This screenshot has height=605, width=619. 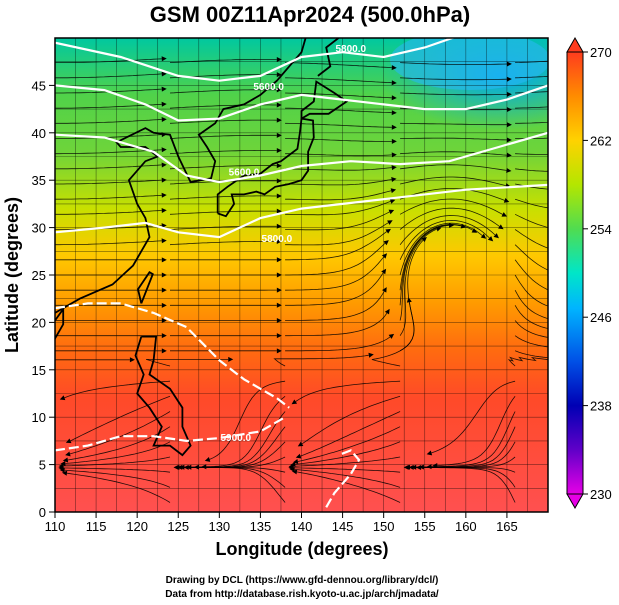 I want to click on contour-label: 5600.0, so click(x=244, y=172).